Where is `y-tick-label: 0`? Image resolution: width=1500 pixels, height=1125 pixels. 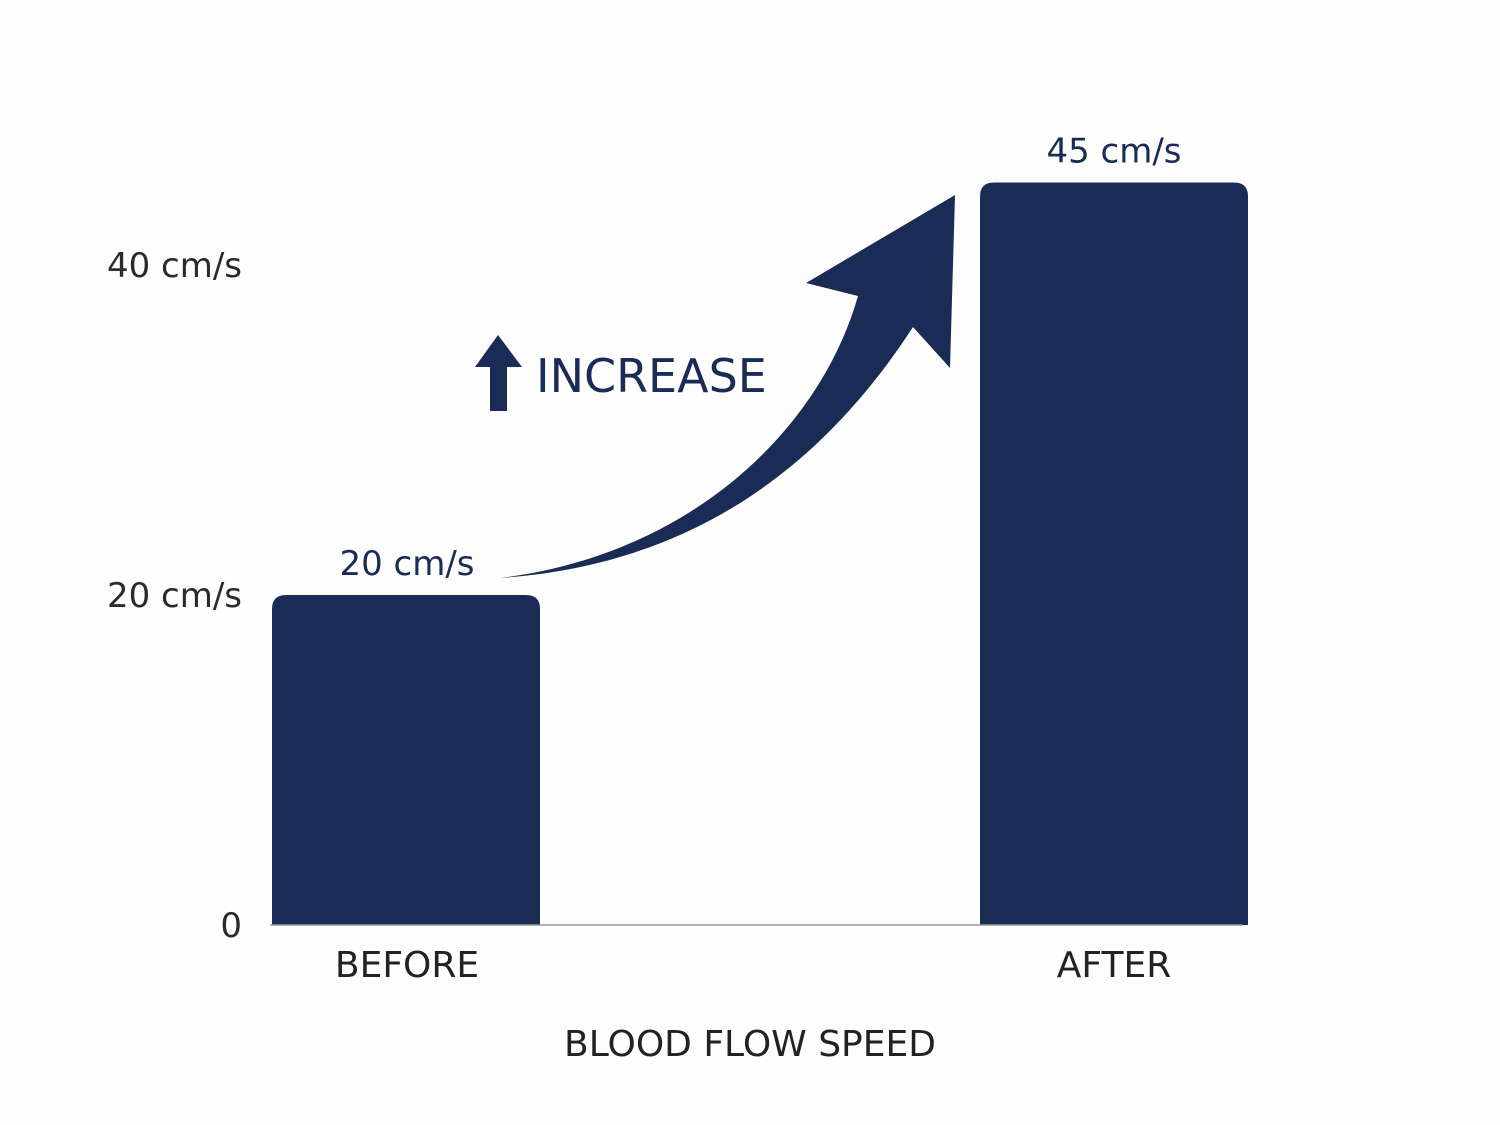 y-tick-label: 0 is located at coordinates (231, 926).